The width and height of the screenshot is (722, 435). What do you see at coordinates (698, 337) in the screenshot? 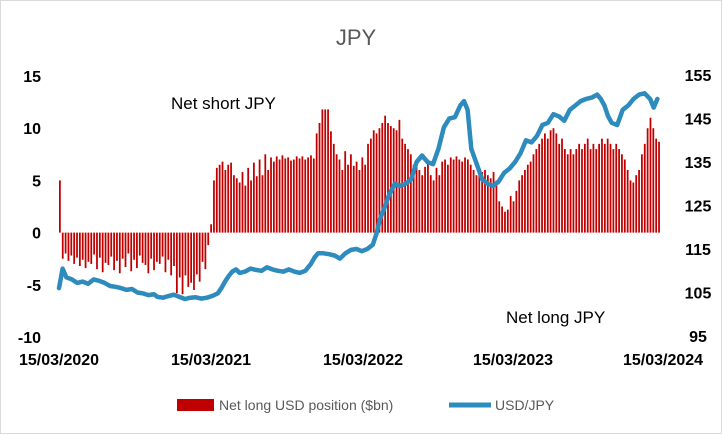
I see `right-tick-label: 95` at bounding box center [698, 337].